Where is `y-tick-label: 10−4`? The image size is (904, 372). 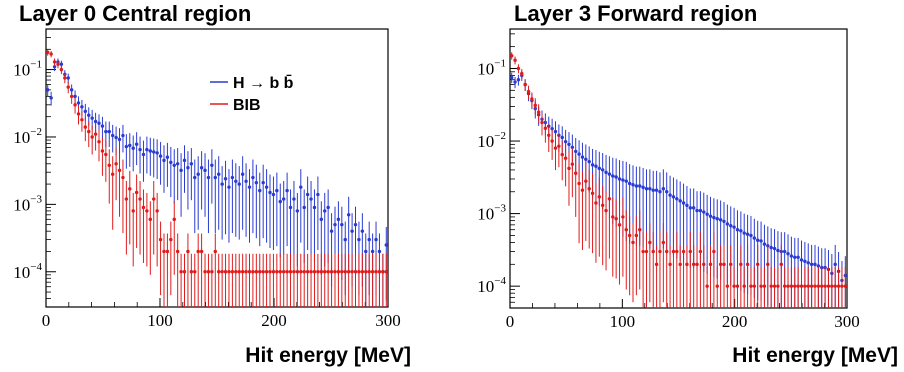 y-tick-label: 10−4 is located at coordinates (491, 285).